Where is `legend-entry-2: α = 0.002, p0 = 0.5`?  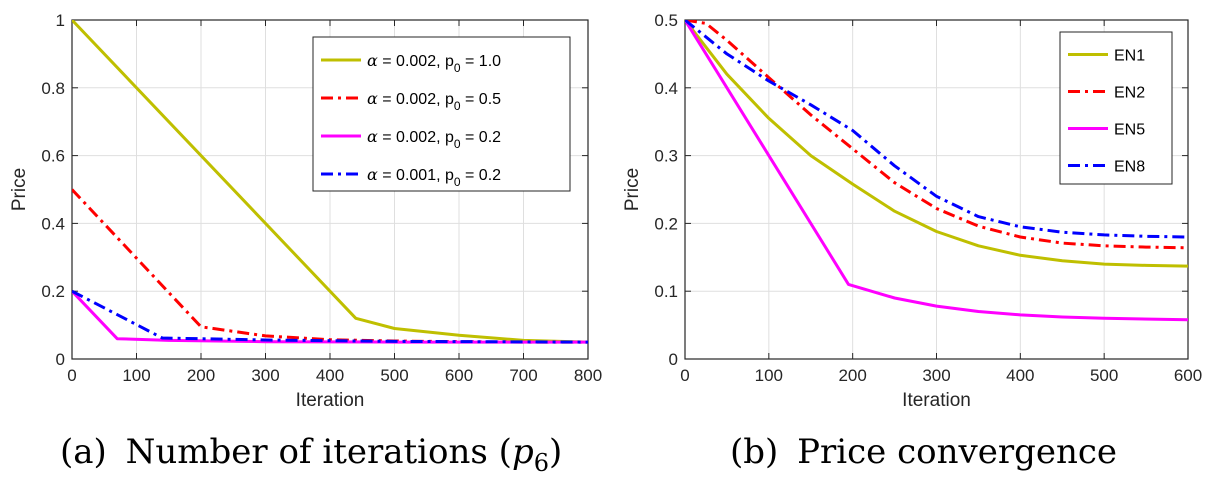
legend-entry-2: α = 0.002, p0 = 0.5 is located at coordinates (434, 101).